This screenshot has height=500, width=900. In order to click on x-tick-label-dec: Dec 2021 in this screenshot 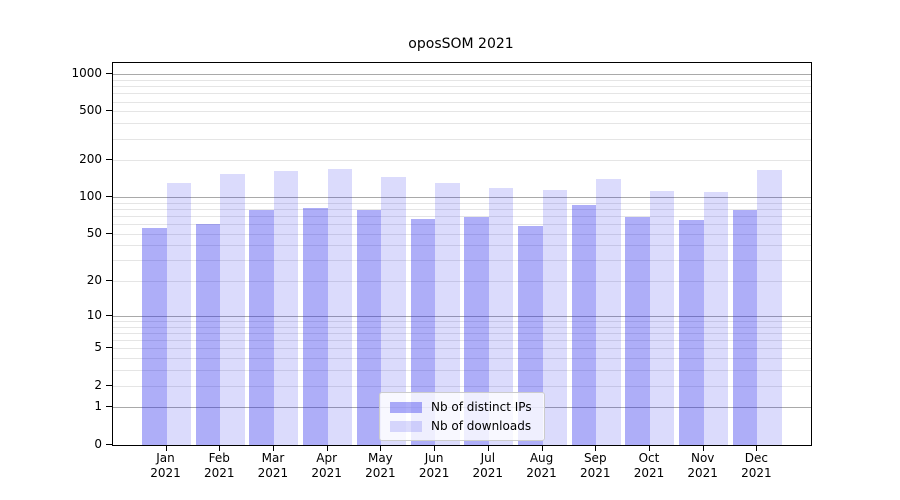, I will do `click(756, 466)`.